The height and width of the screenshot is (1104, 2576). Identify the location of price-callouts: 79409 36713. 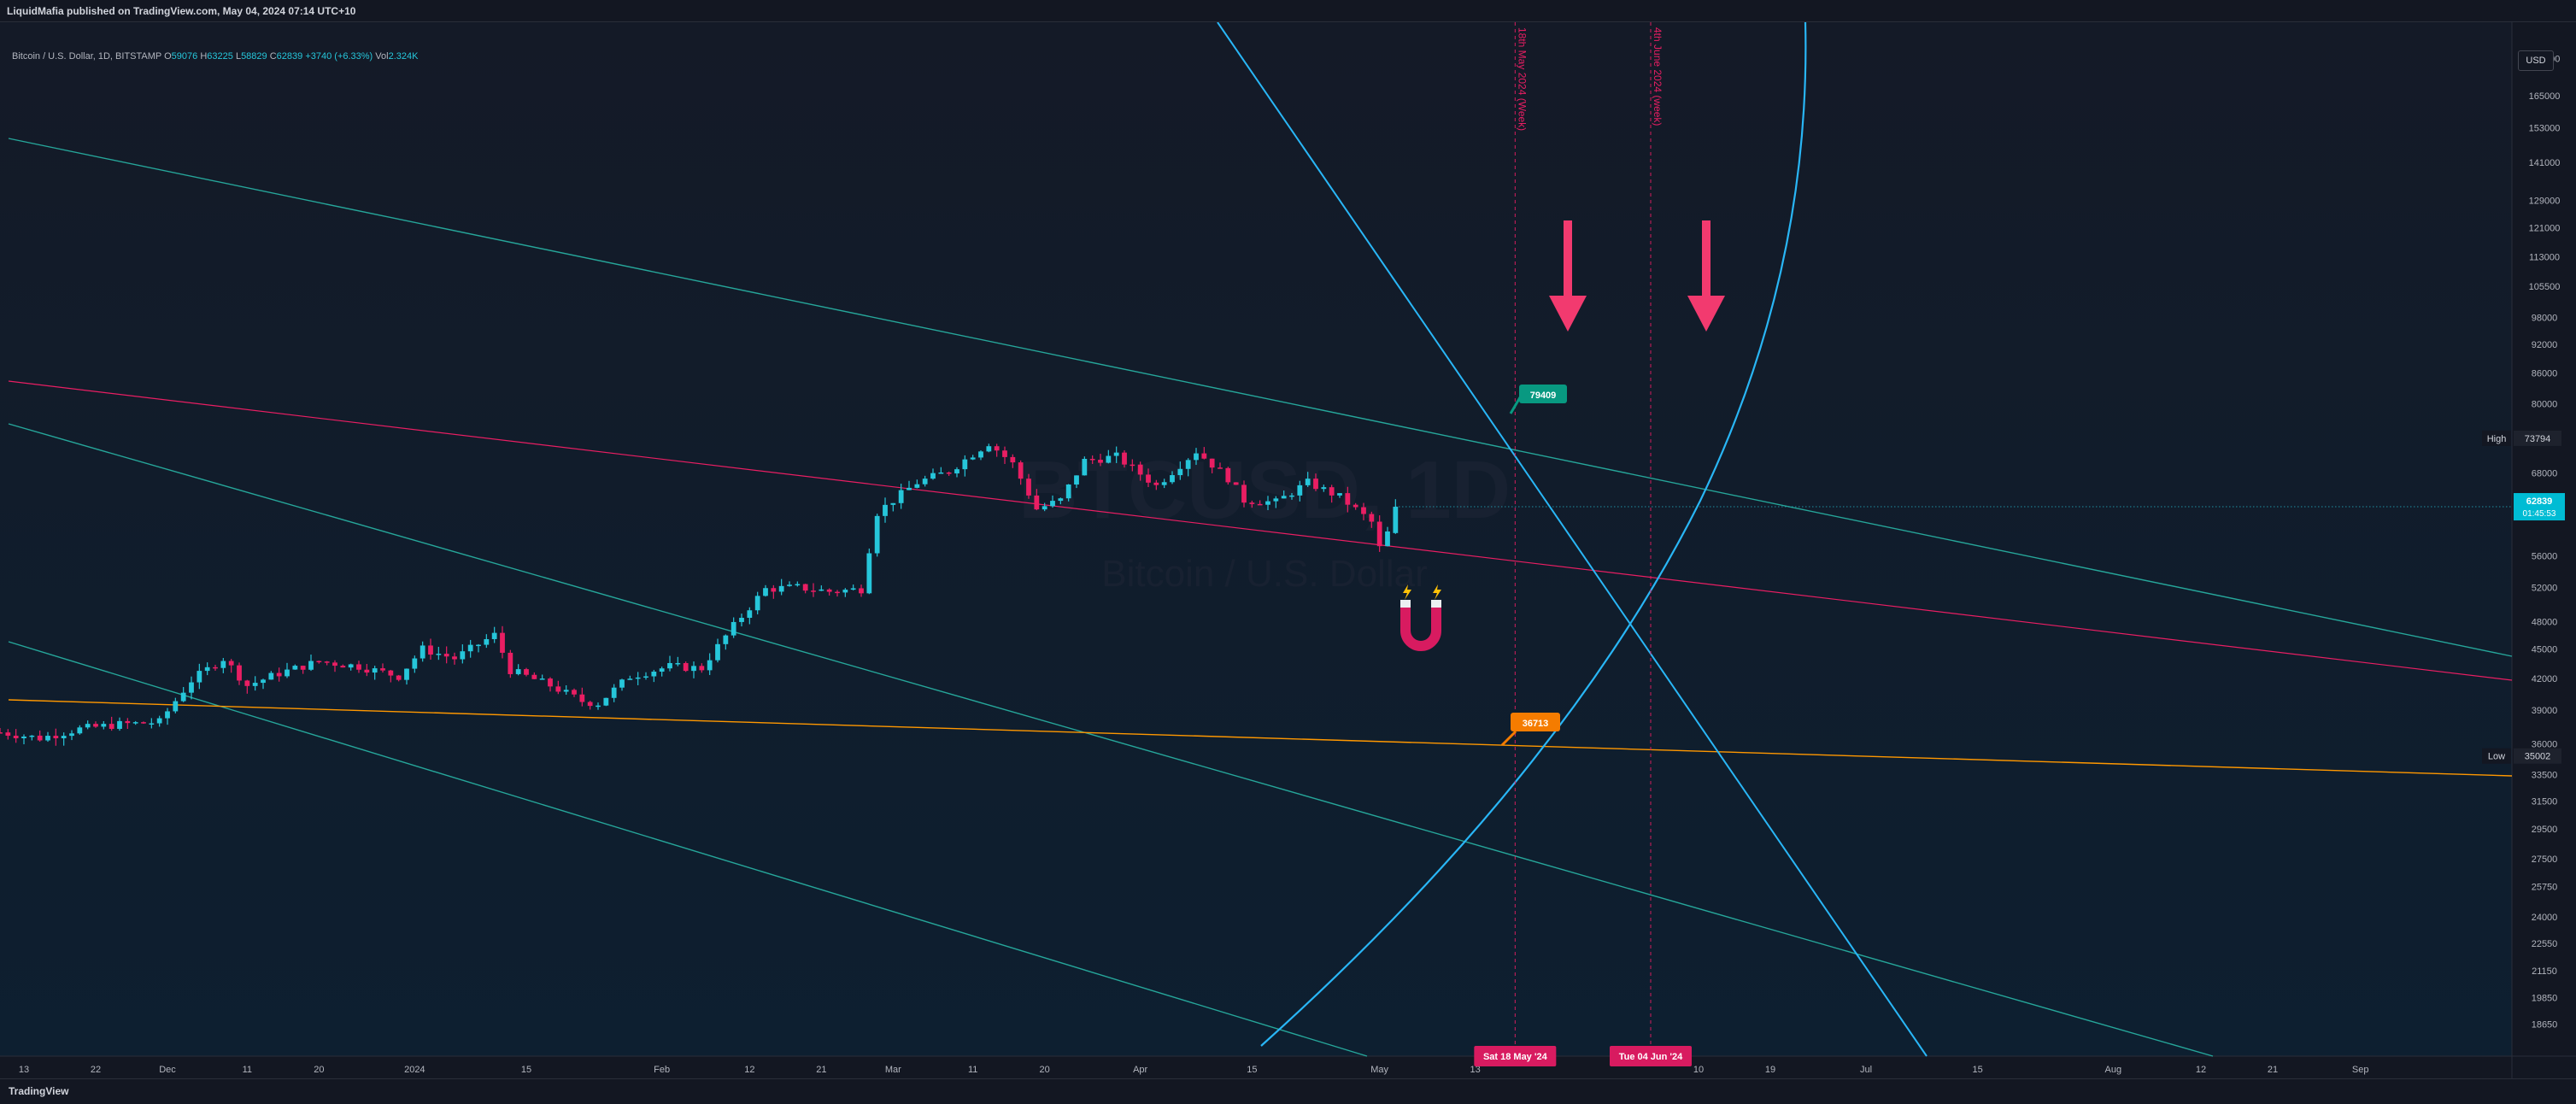
(1533, 566).